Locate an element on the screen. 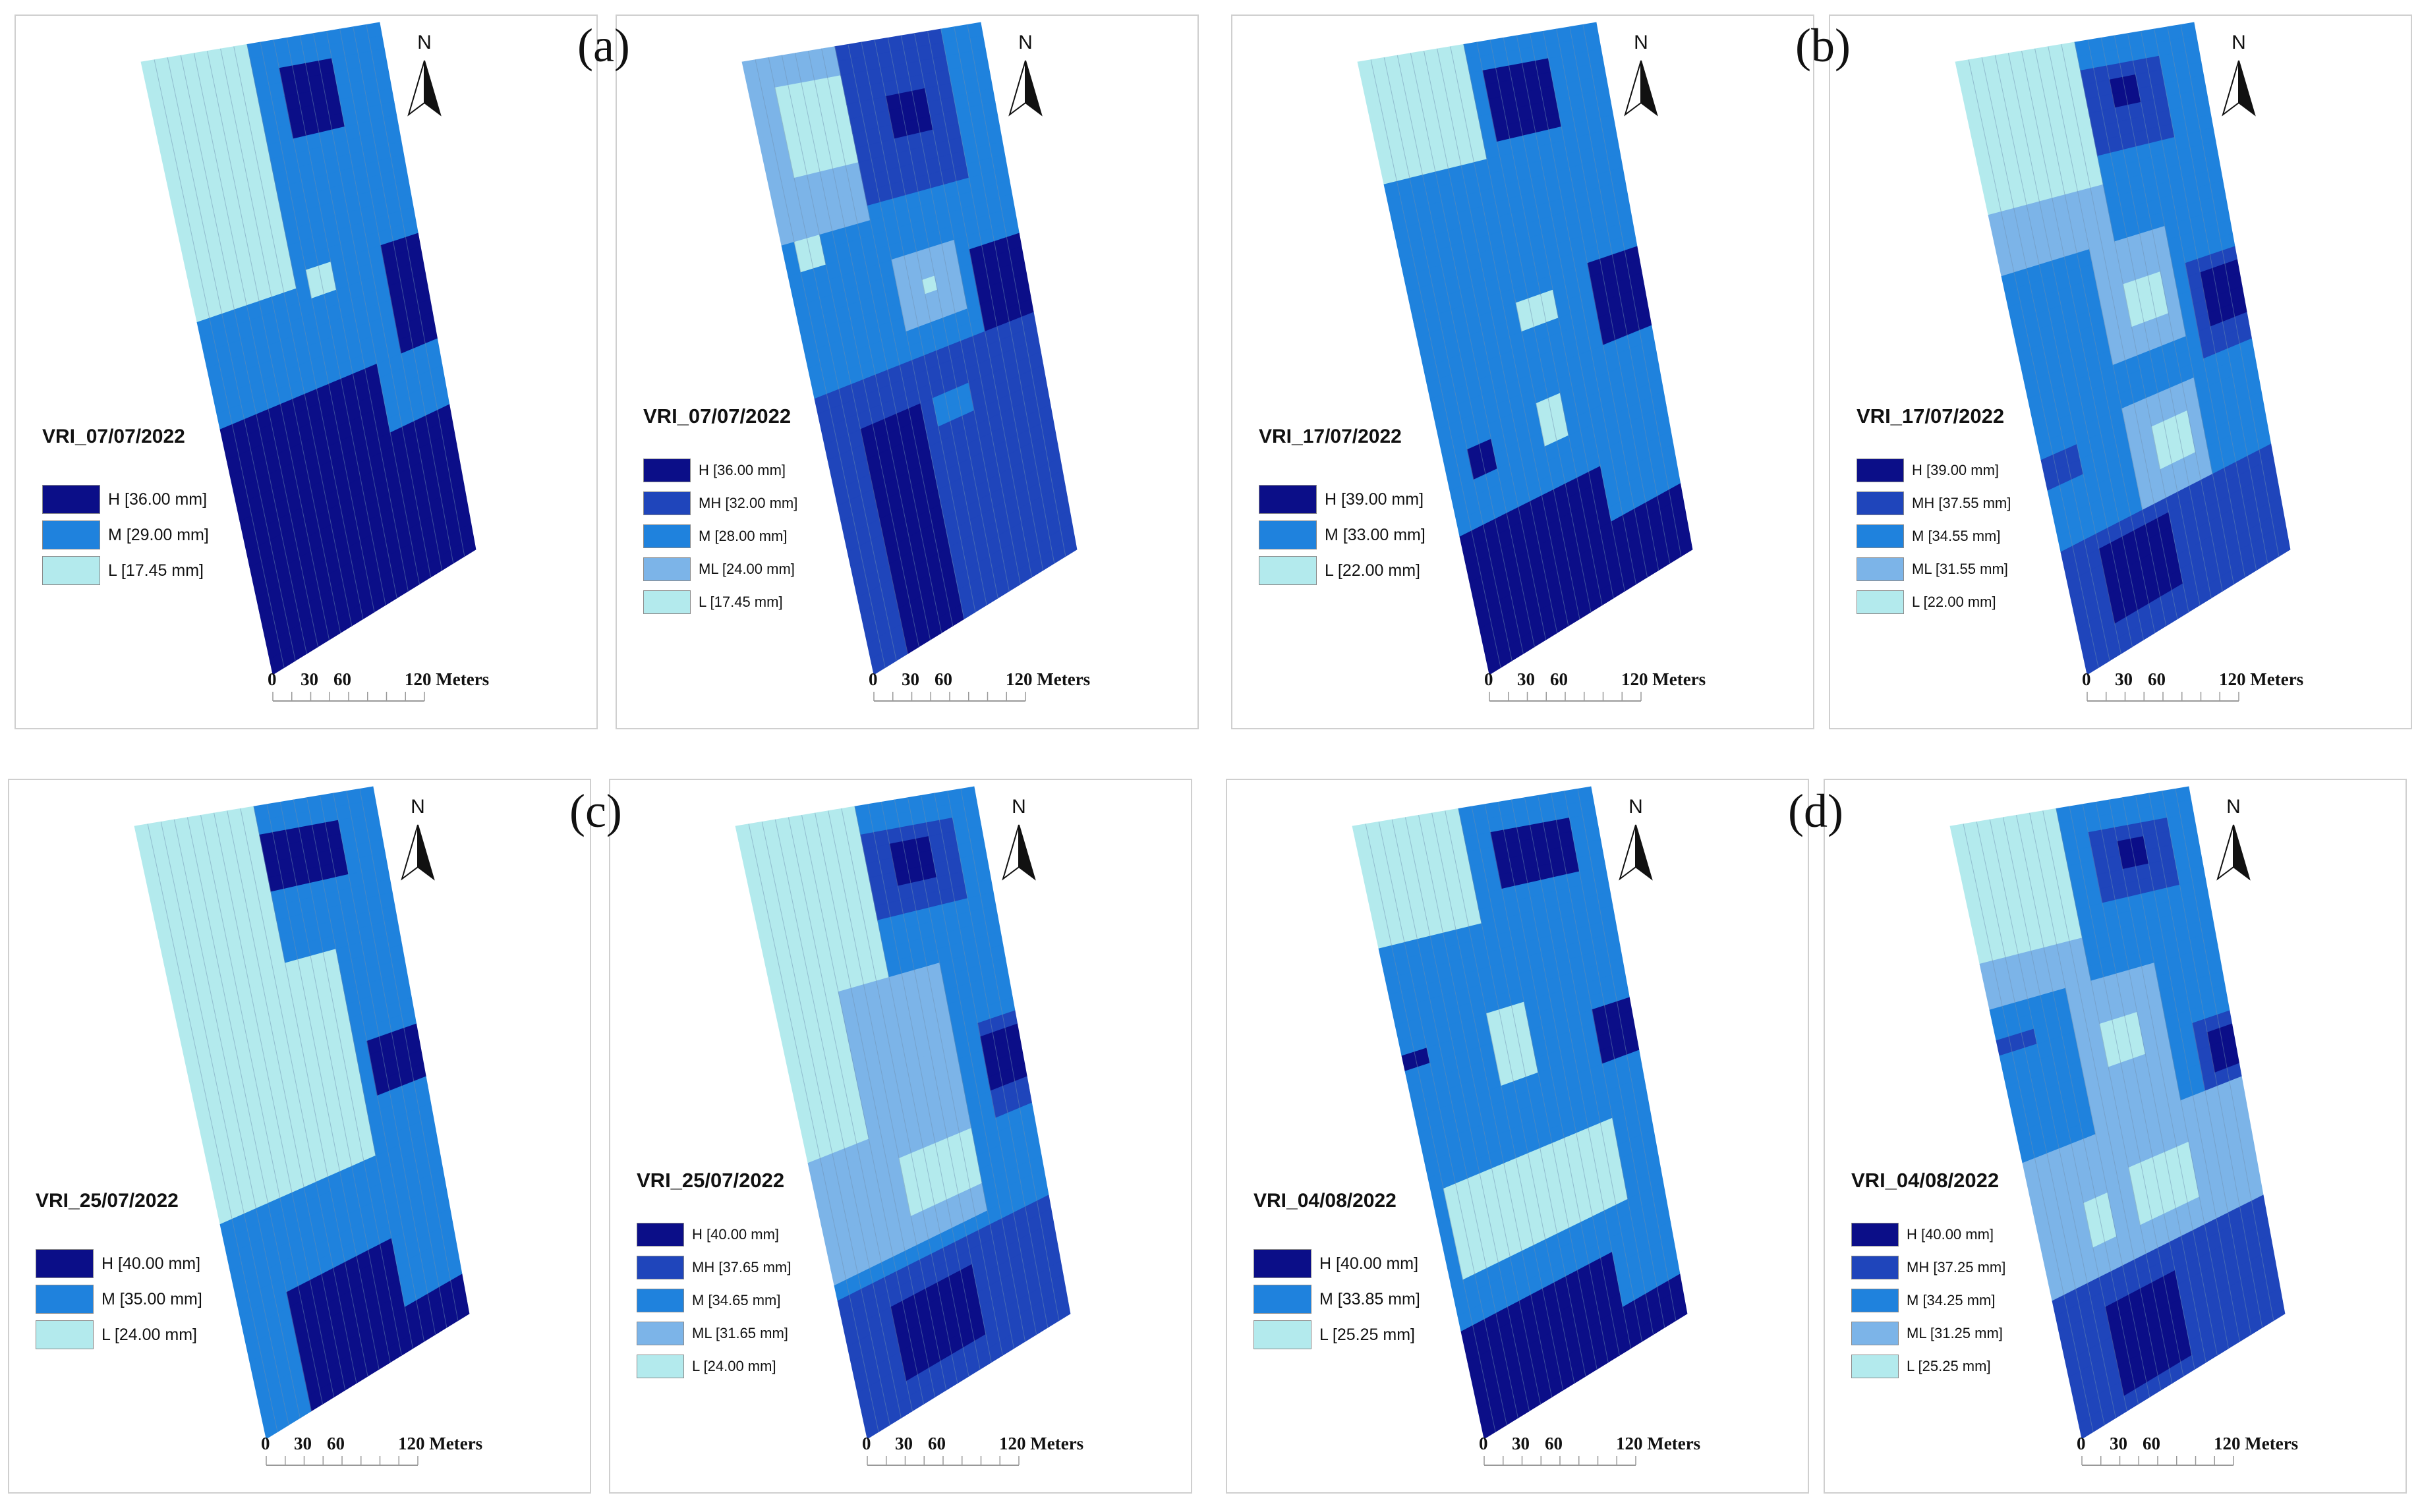 The image size is (2420, 1512). legend-item-ml: ML [31.65 mm] is located at coordinates (712, 1333).